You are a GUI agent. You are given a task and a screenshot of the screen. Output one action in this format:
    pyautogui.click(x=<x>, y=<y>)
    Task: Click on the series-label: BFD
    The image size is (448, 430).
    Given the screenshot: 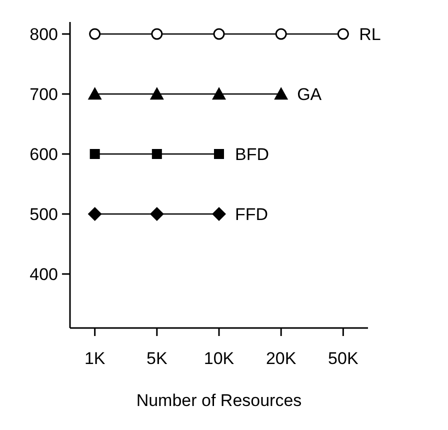 What is the action you would take?
    pyautogui.click(x=252, y=154)
    